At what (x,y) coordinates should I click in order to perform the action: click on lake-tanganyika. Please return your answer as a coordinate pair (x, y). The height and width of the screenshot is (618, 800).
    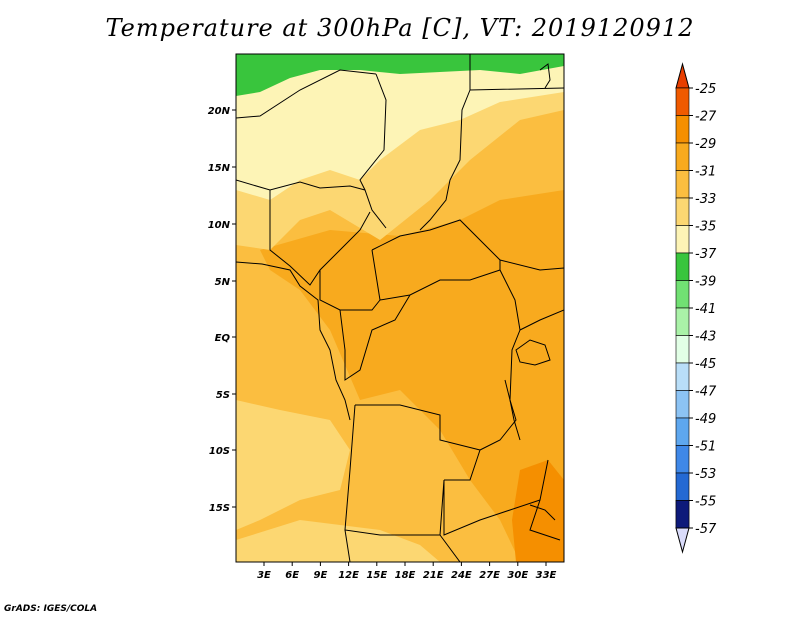
    Looking at the image, I should click on (512, 410).